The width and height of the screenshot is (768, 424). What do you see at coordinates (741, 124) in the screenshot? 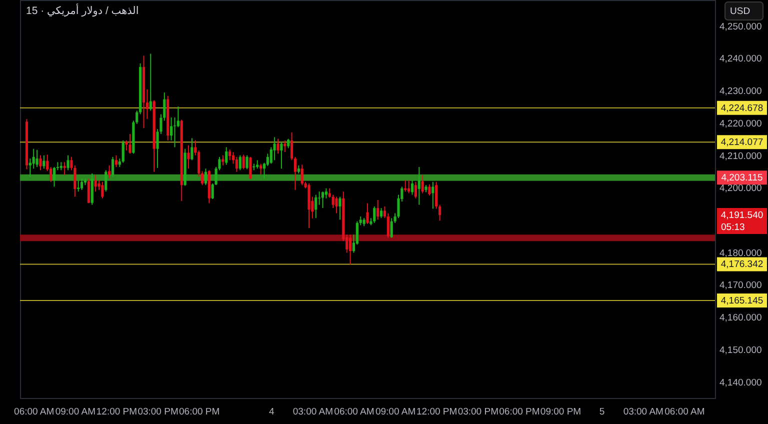
I see `y-tick-label: 4,220.000` at bounding box center [741, 124].